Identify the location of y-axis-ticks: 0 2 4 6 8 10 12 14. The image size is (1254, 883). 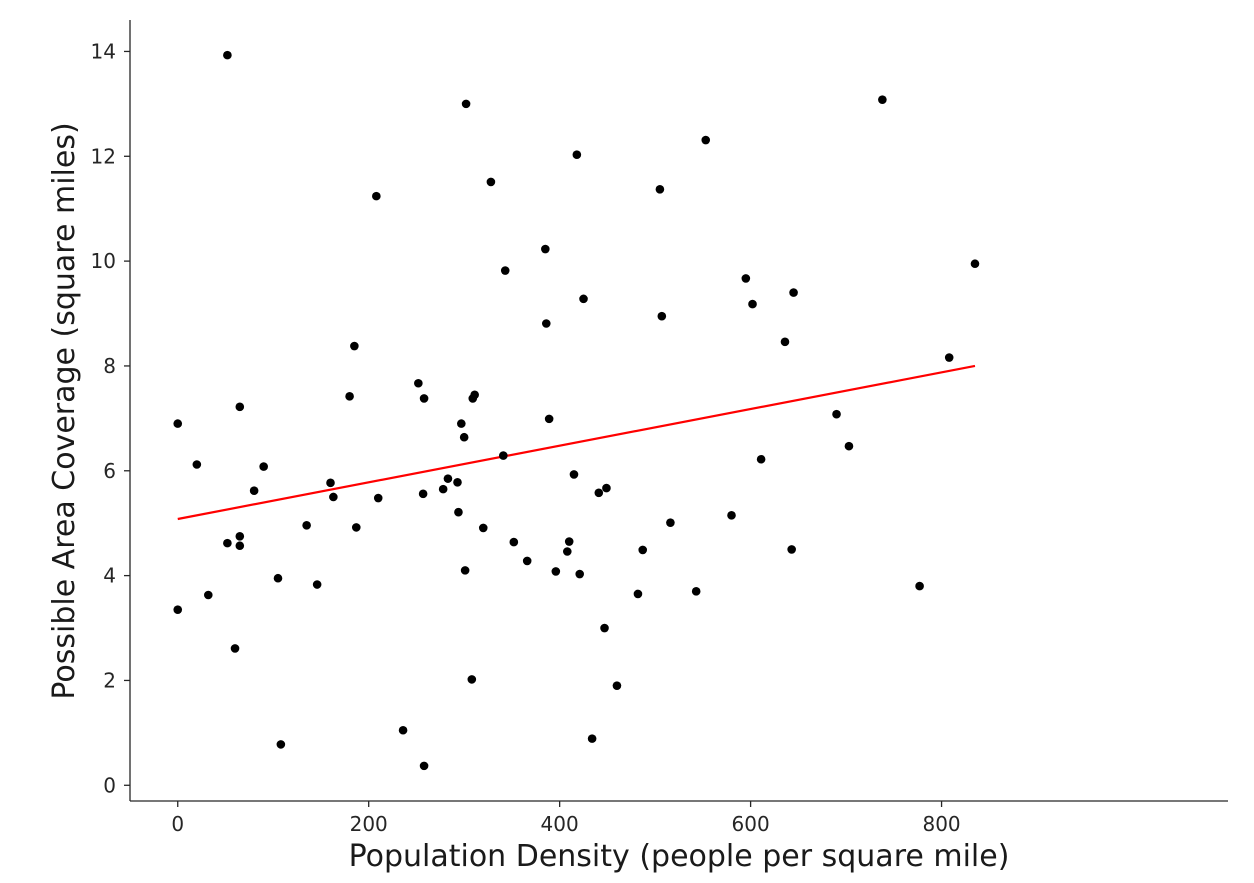
(110, 418).